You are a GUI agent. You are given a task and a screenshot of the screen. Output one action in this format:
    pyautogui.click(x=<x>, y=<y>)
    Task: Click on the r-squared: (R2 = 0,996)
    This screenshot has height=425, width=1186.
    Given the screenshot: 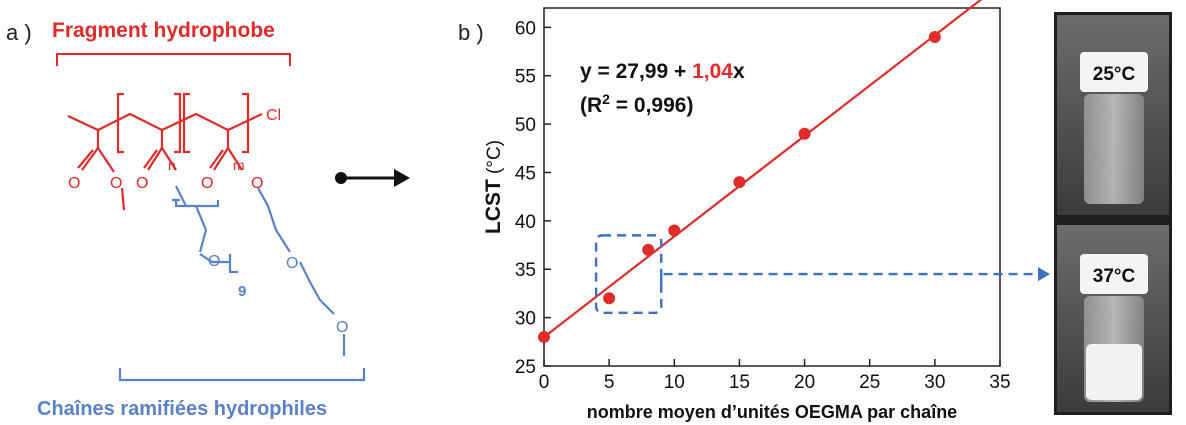 What is the action you would take?
    pyautogui.click(x=636, y=104)
    